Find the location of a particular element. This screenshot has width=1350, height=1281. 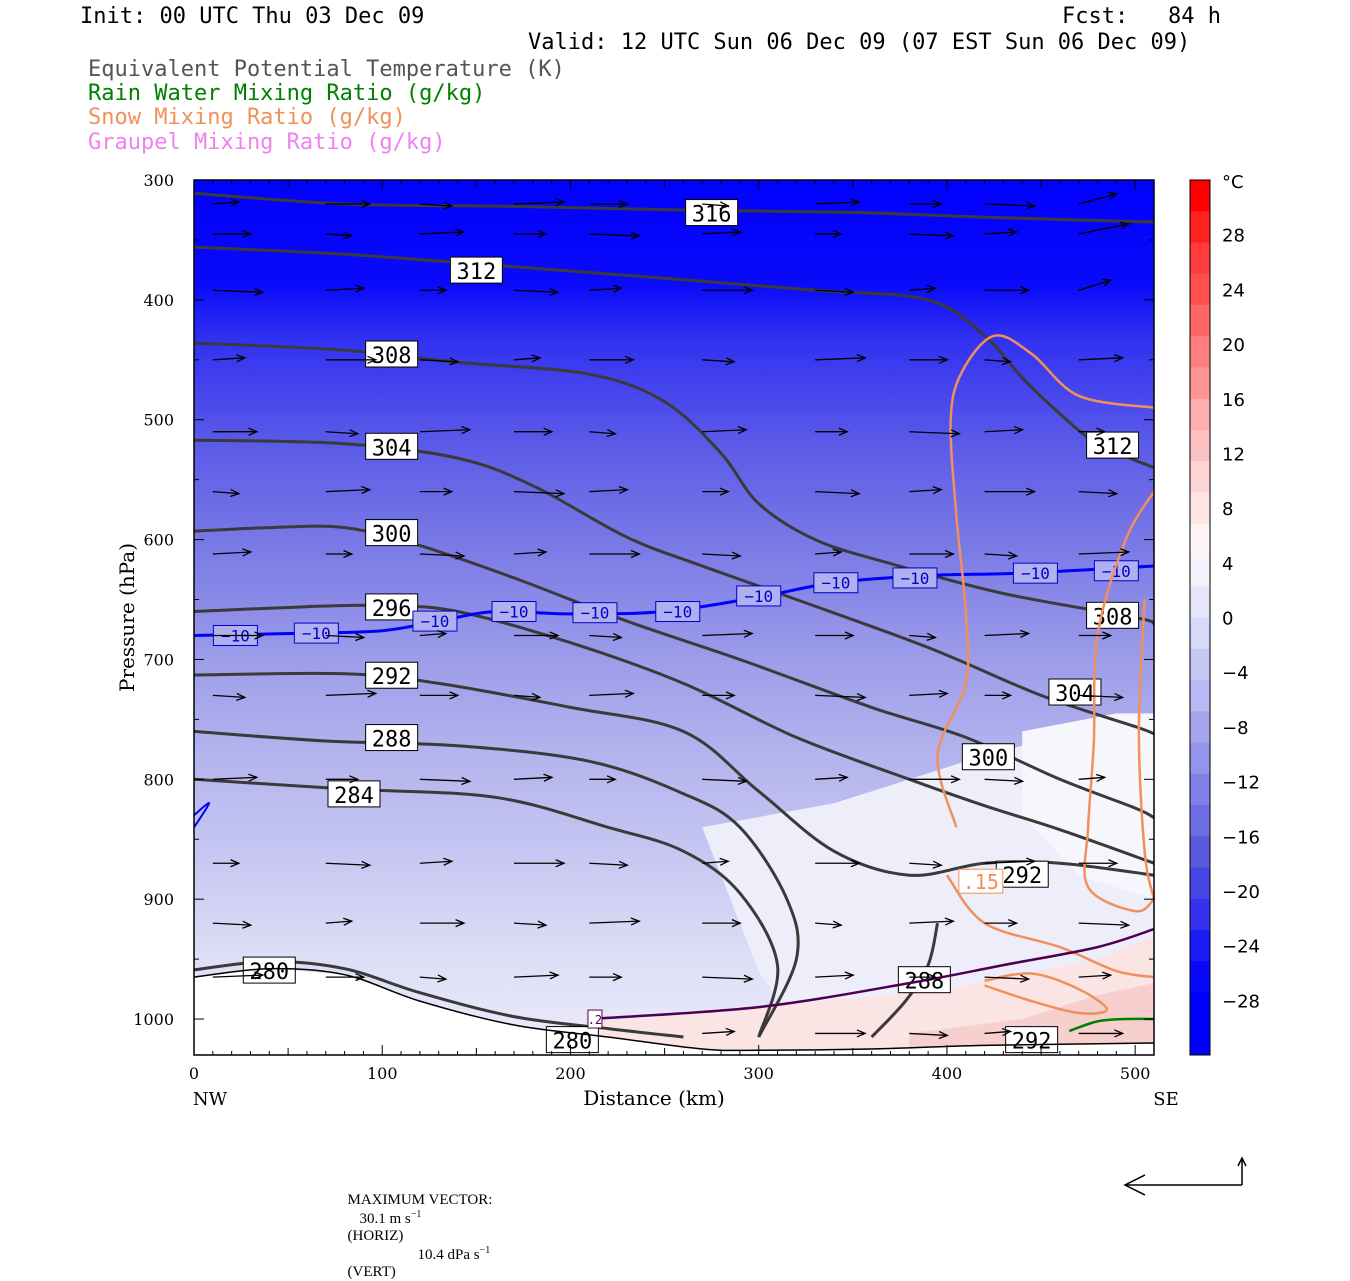

colorbar-tick-label: −4 is located at coordinates (1235, 673).